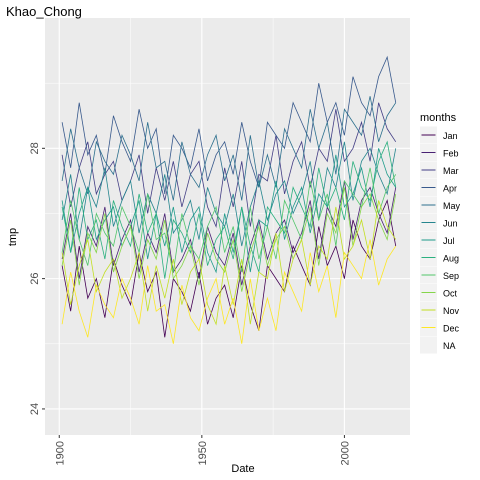  Describe the element at coordinates (450, 224) in the screenshot. I see `legend-label: Jun` at that location.